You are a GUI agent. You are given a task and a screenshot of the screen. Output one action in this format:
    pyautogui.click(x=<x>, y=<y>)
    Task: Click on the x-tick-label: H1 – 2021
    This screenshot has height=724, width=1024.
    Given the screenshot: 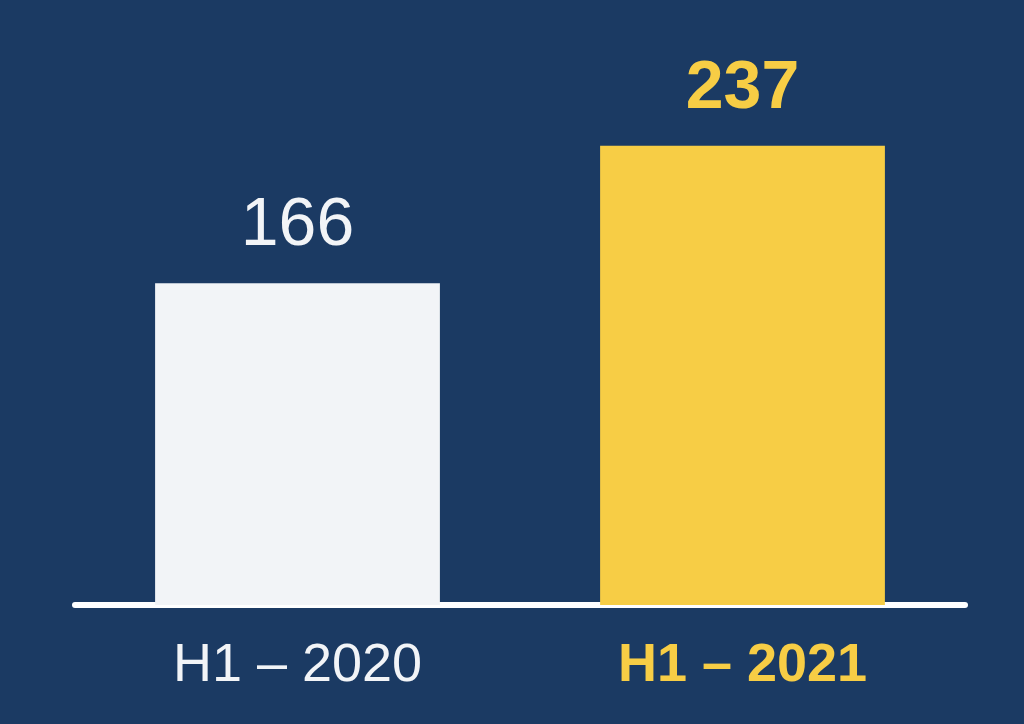 What is the action you would take?
    pyautogui.click(x=742, y=662)
    